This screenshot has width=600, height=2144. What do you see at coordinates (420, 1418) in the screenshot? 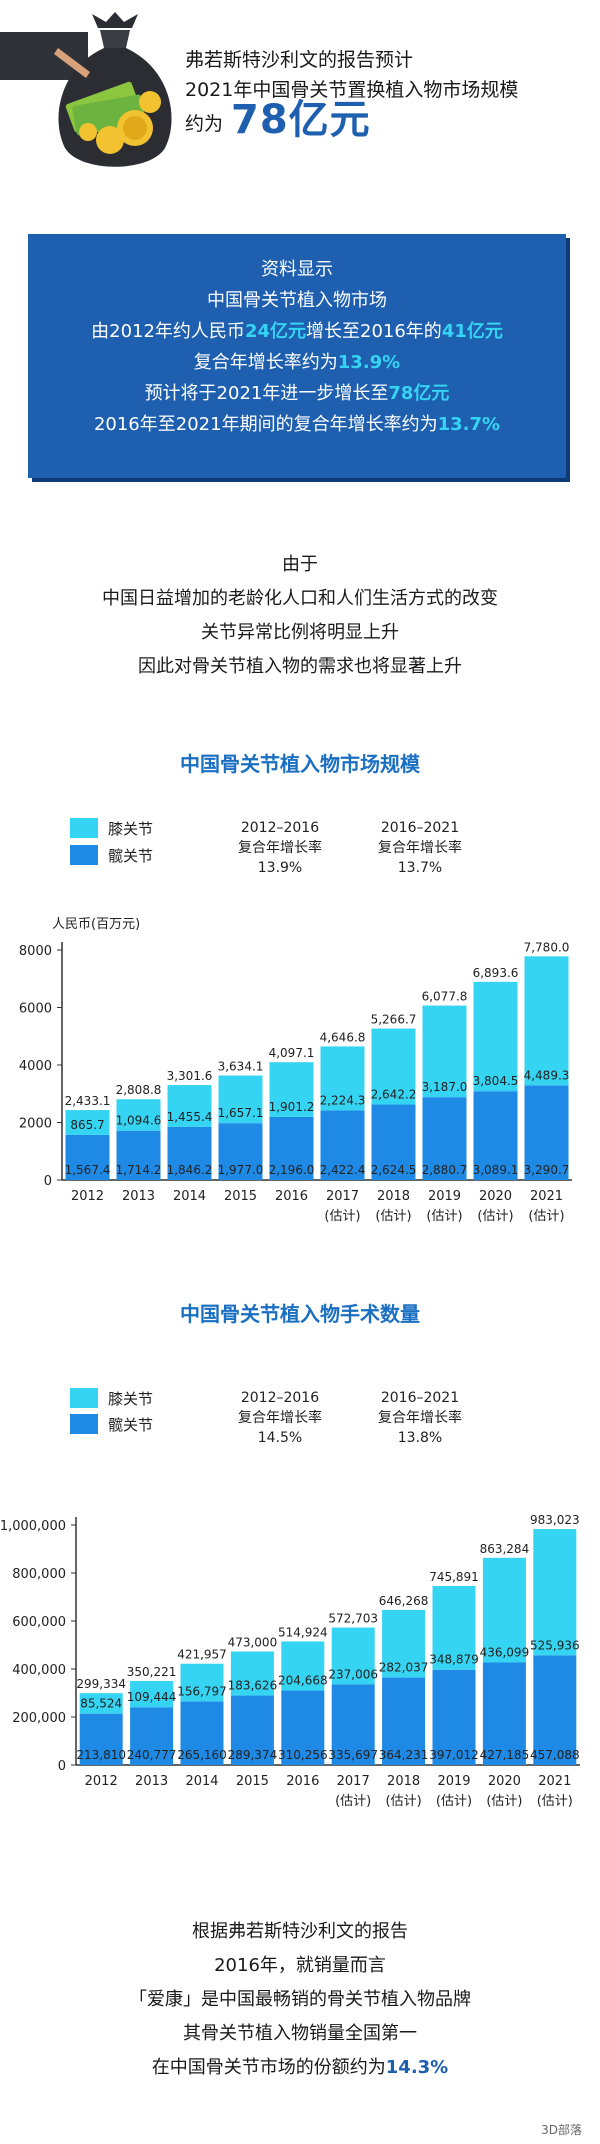
I see `cagr-label: 复合年增长率` at bounding box center [420, 1418].